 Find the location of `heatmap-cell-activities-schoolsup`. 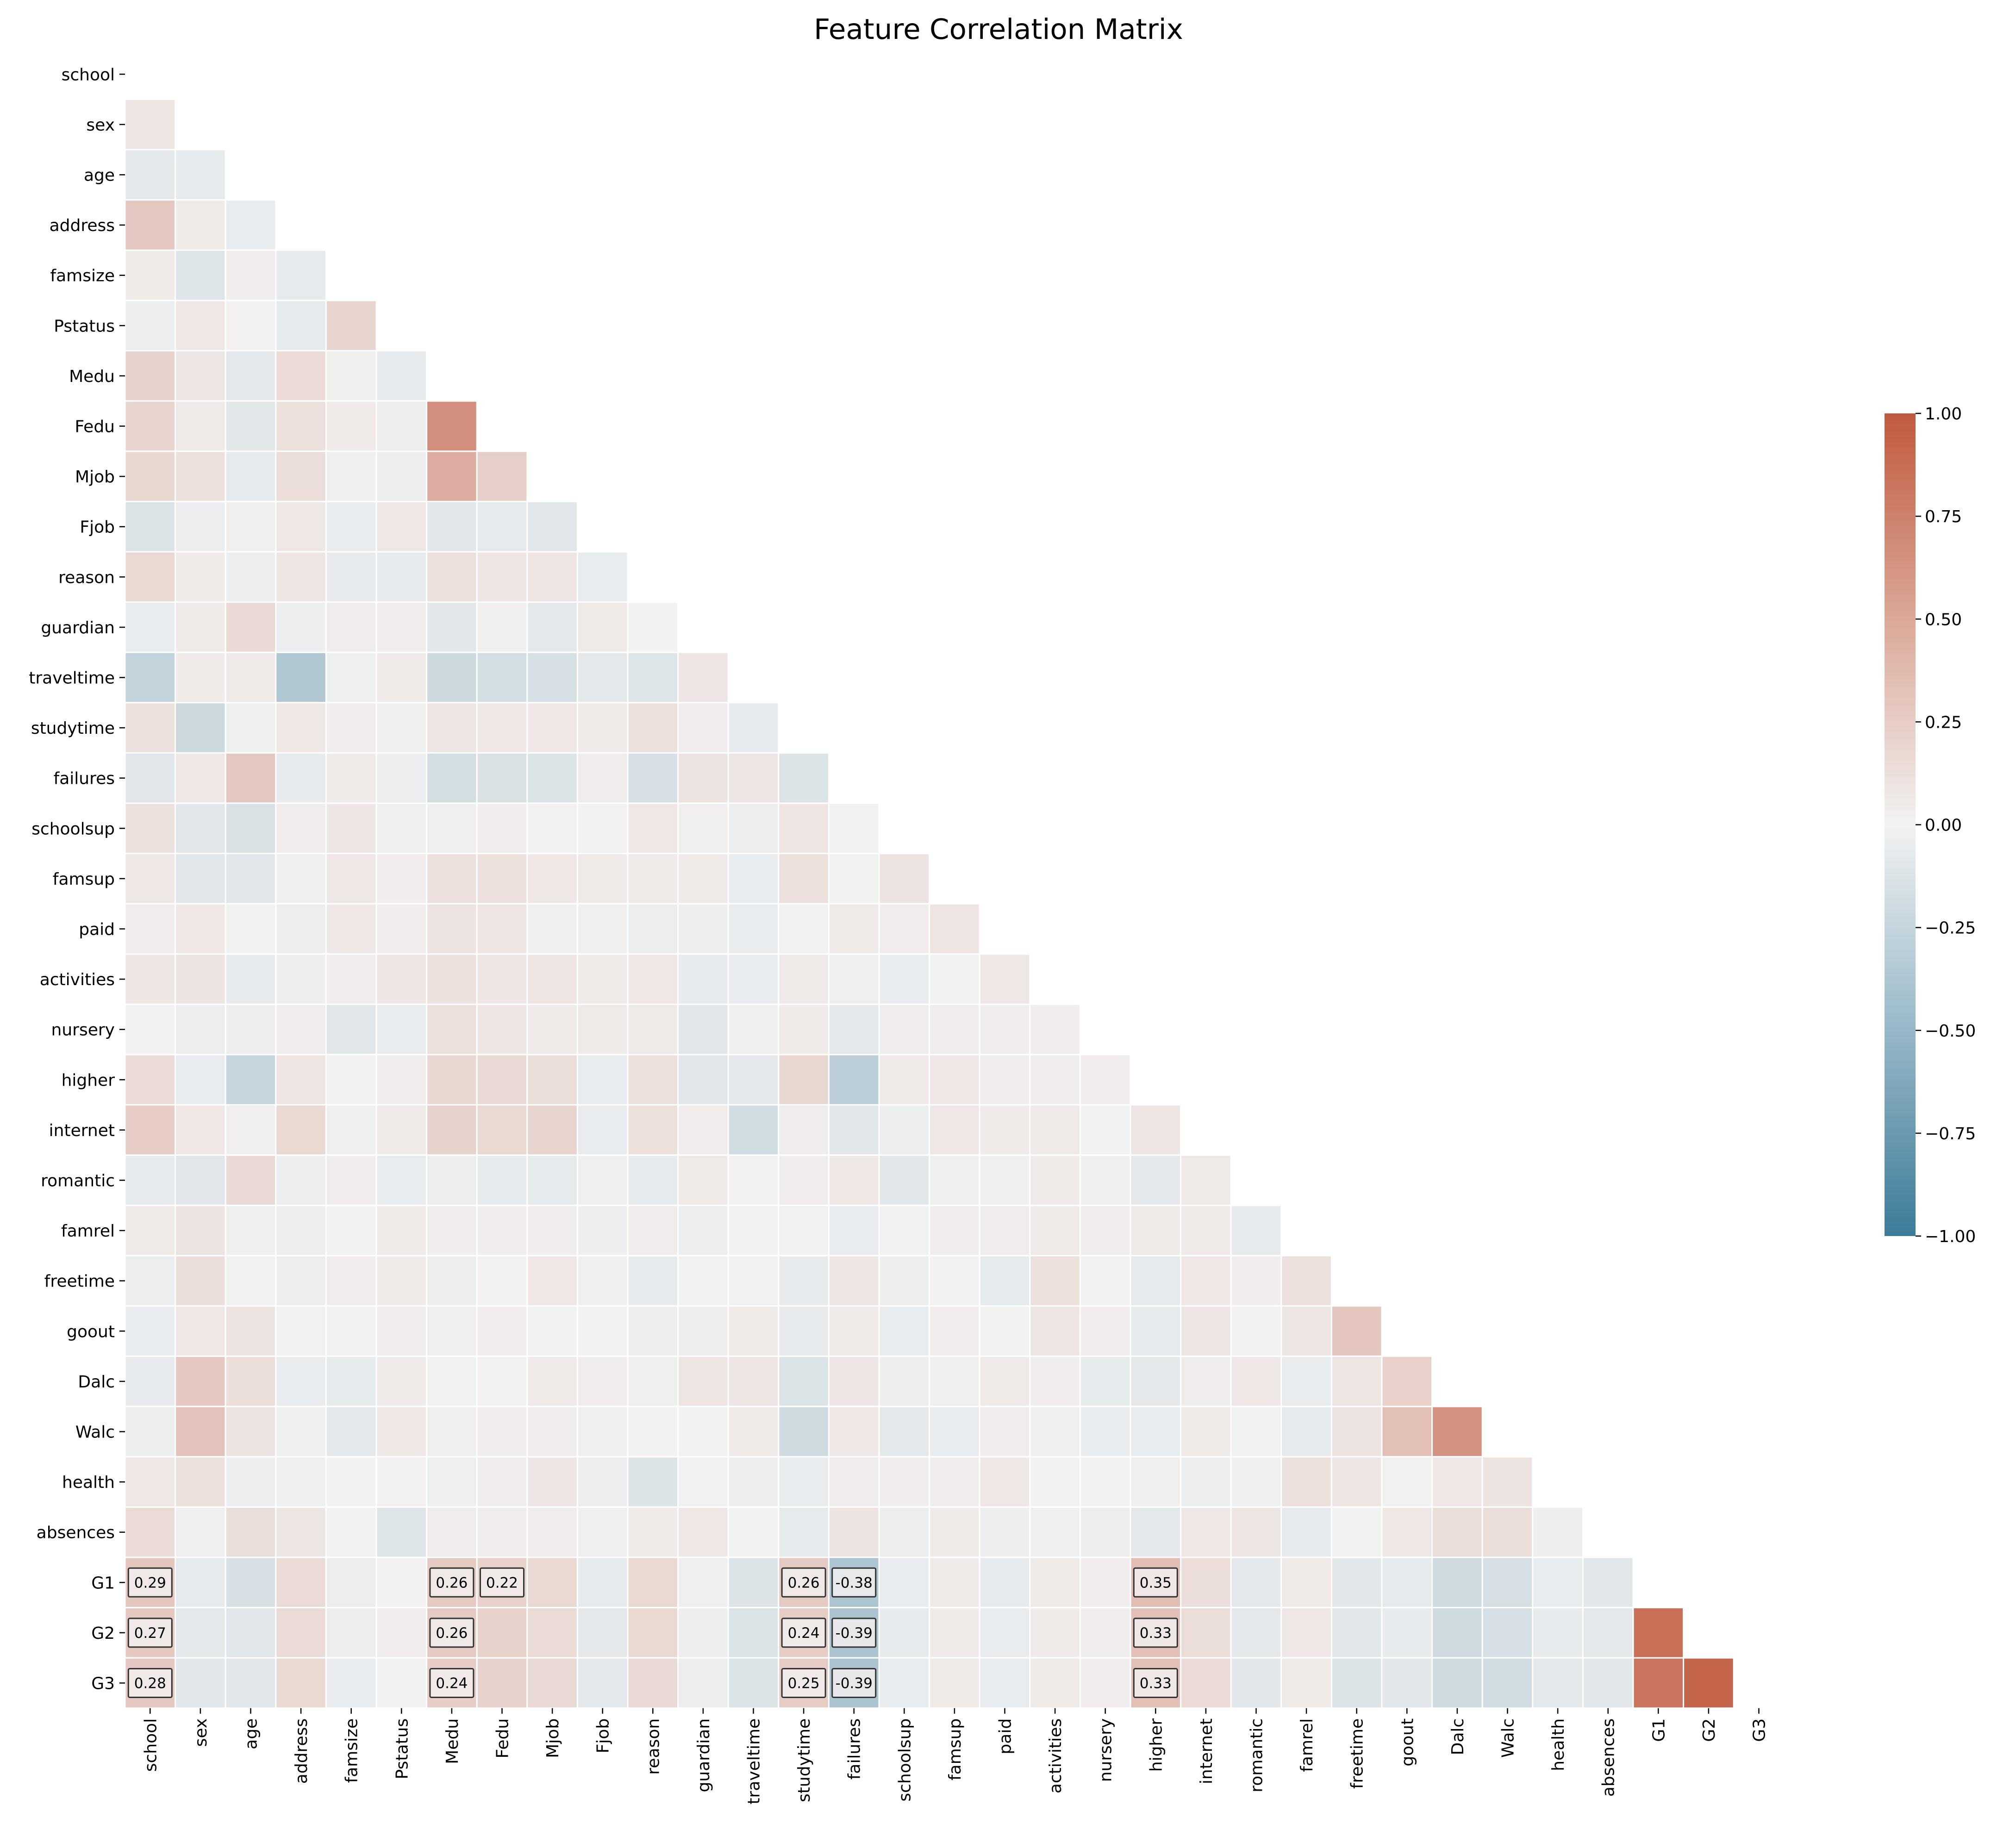

heatmap-cell-activities-schoolsup is located at coordinates (904, 979).